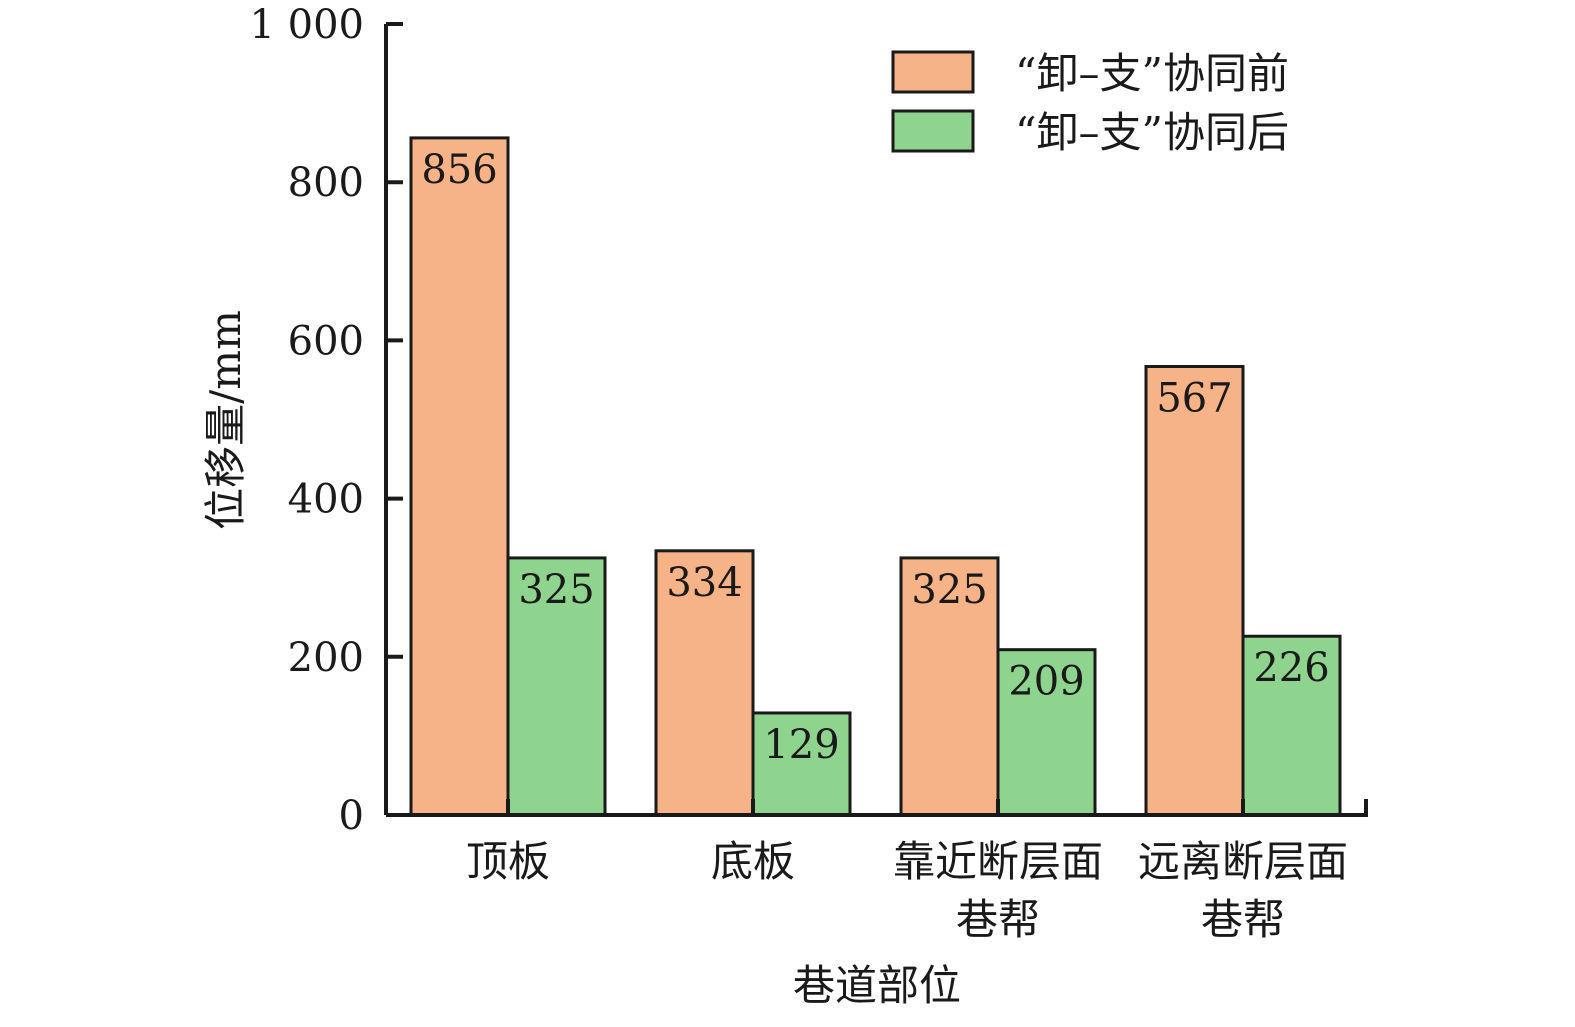 This screenshot has width=1575, height=1027. I want to click on value-label-after-1: 129, so click(801, 745).